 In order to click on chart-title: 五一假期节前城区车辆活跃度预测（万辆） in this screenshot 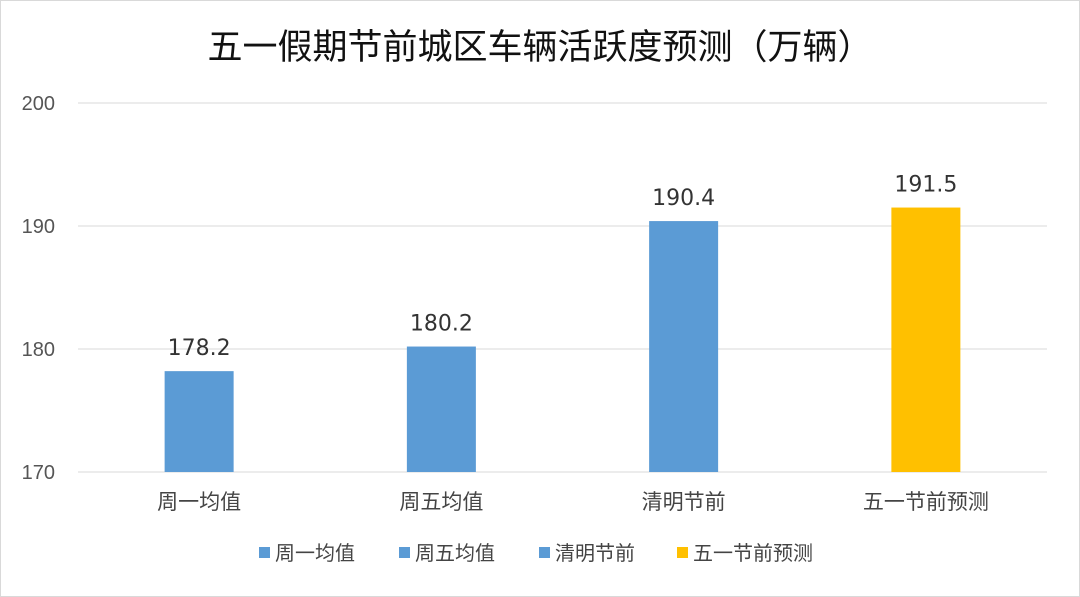, I will do `click(539, 48)`.